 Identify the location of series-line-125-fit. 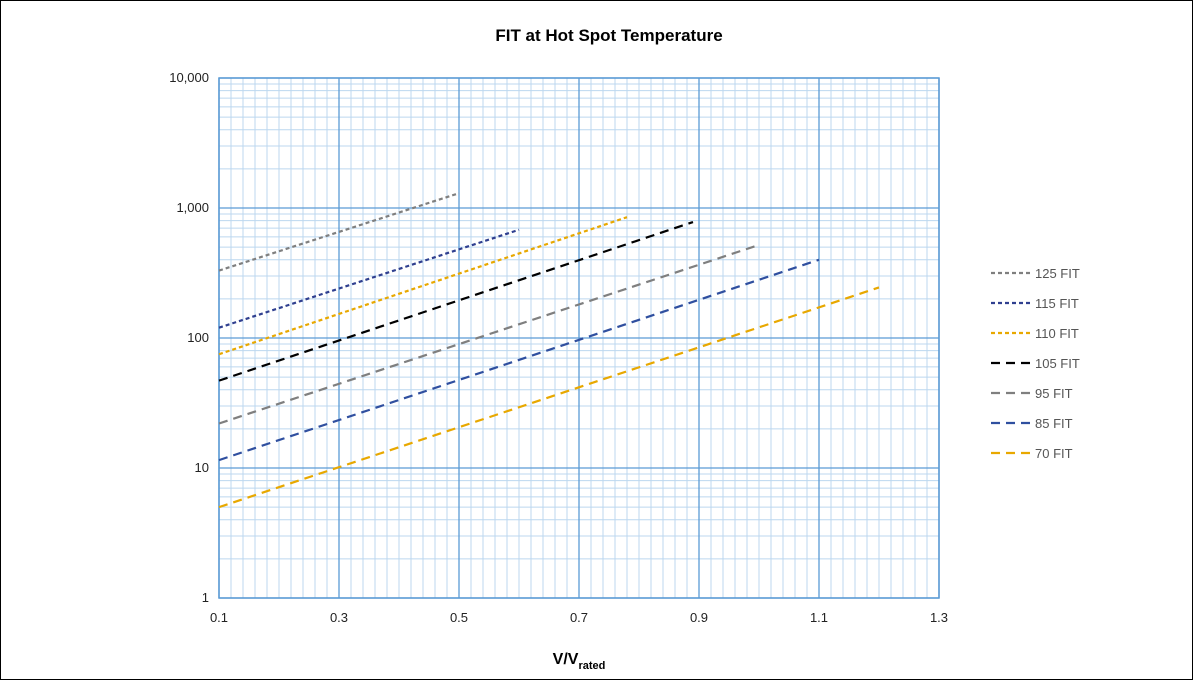
(339, 232).